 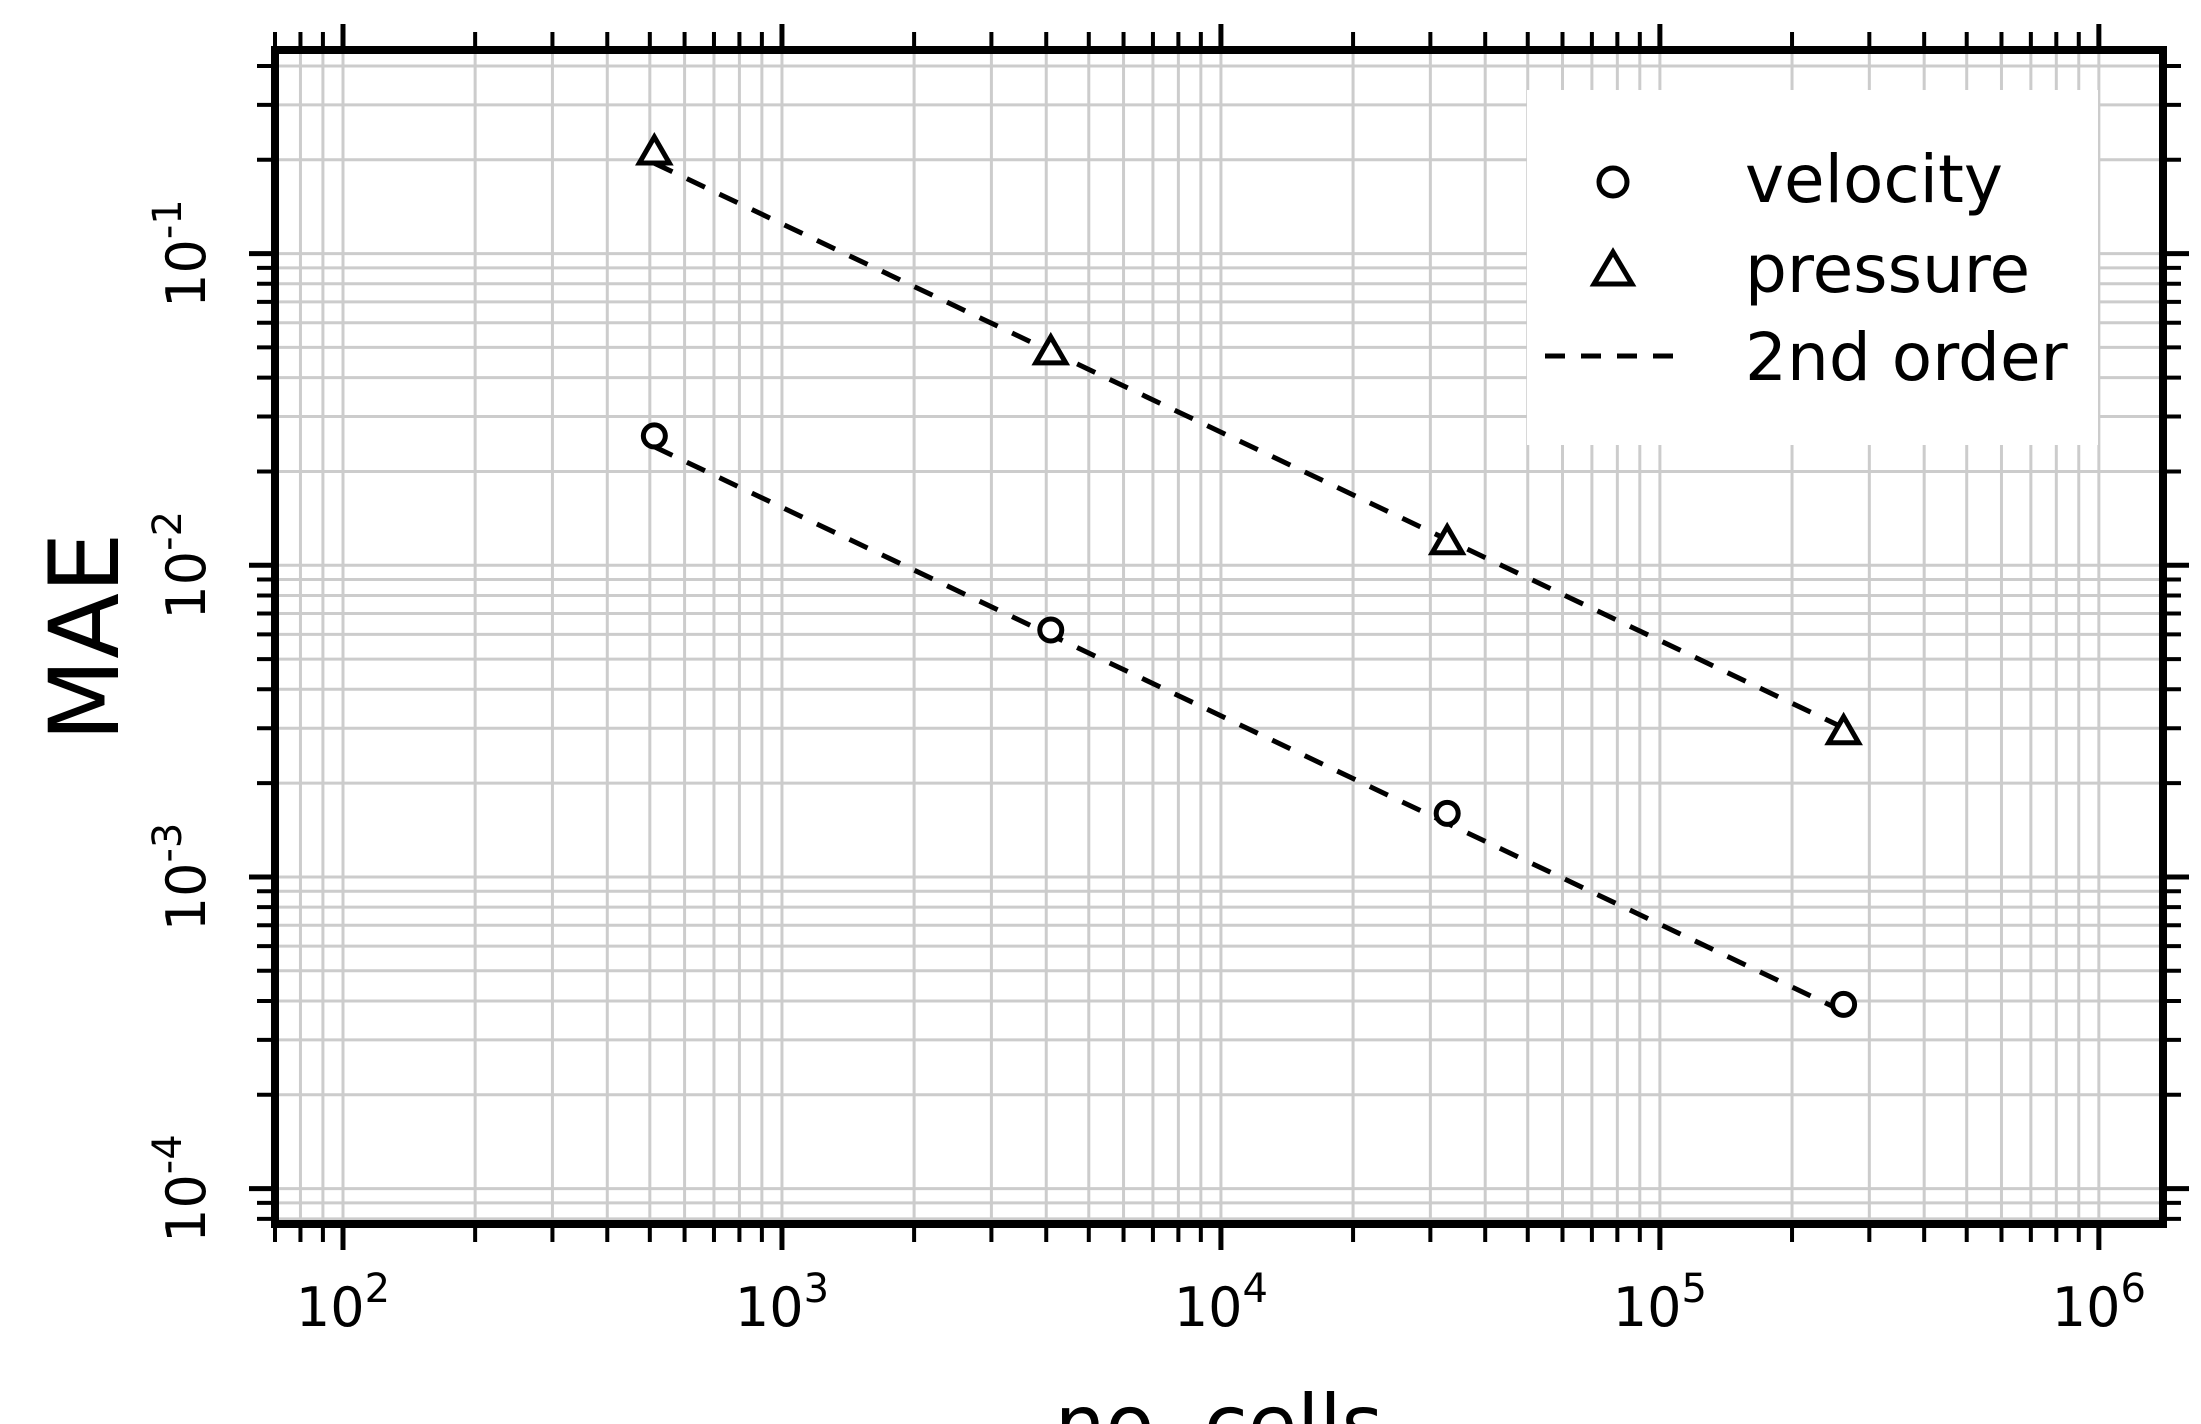 I want to click on svg-text: 10-4, so click(x=181, y=1188).